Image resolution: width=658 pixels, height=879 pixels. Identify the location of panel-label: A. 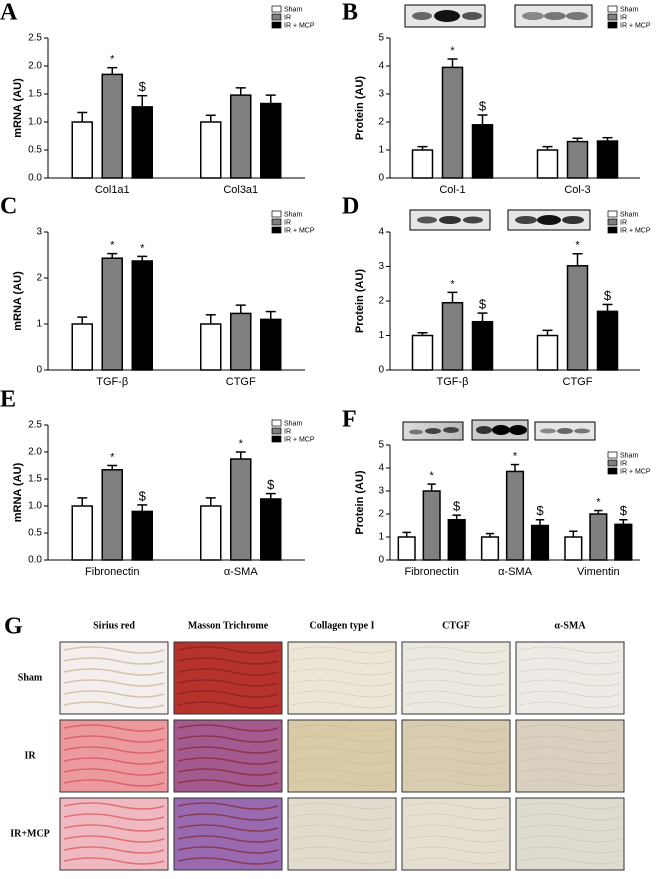
(9, 13).